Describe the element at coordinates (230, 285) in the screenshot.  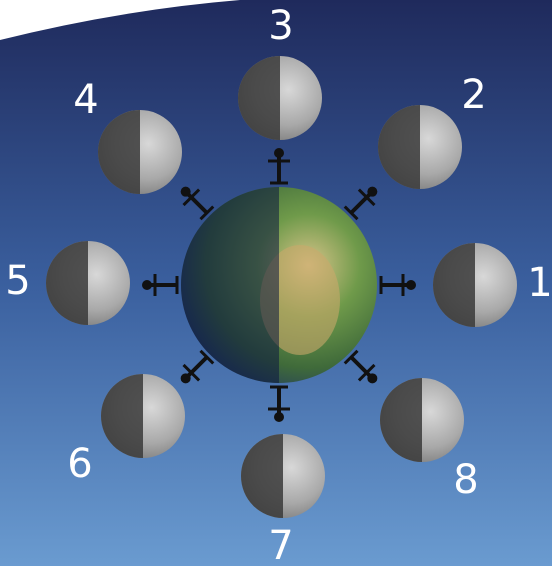
I see `earth-night` at that location.